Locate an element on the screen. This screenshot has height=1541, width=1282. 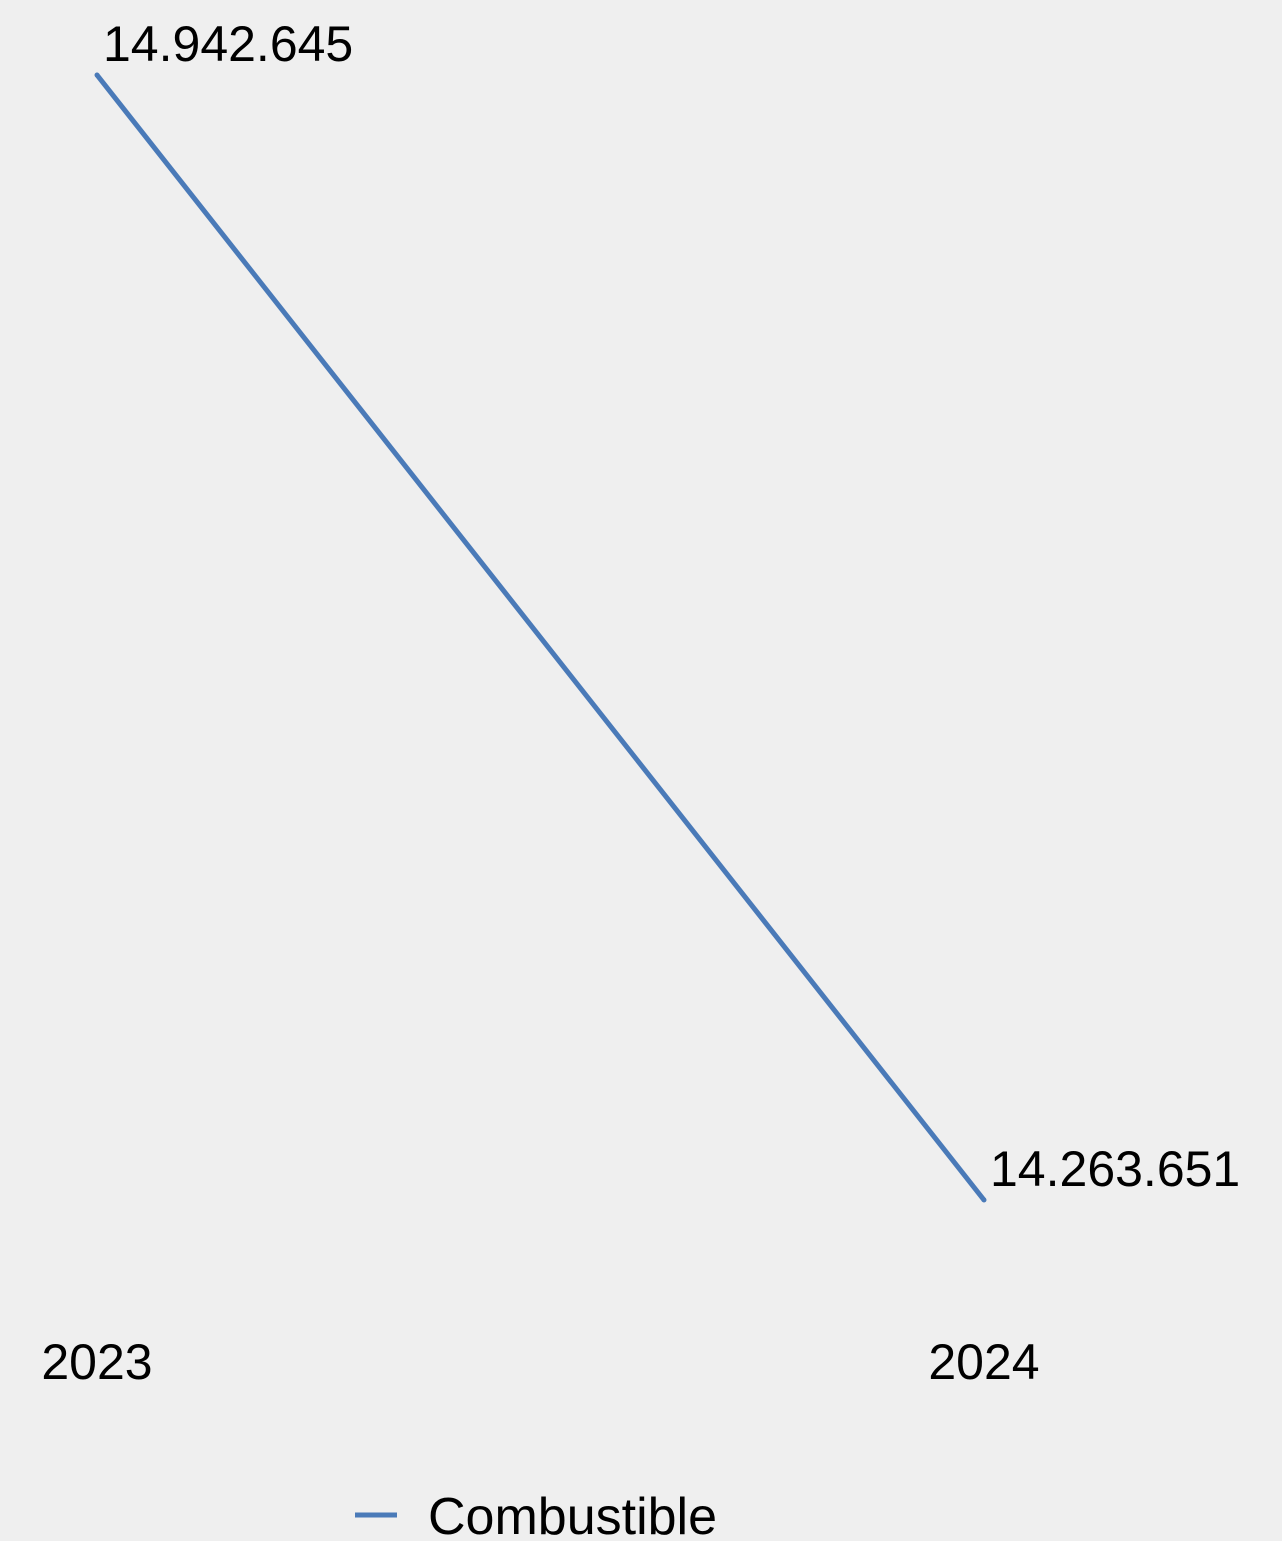
legend-label: Combustible is located at coordinates (572, 1514).